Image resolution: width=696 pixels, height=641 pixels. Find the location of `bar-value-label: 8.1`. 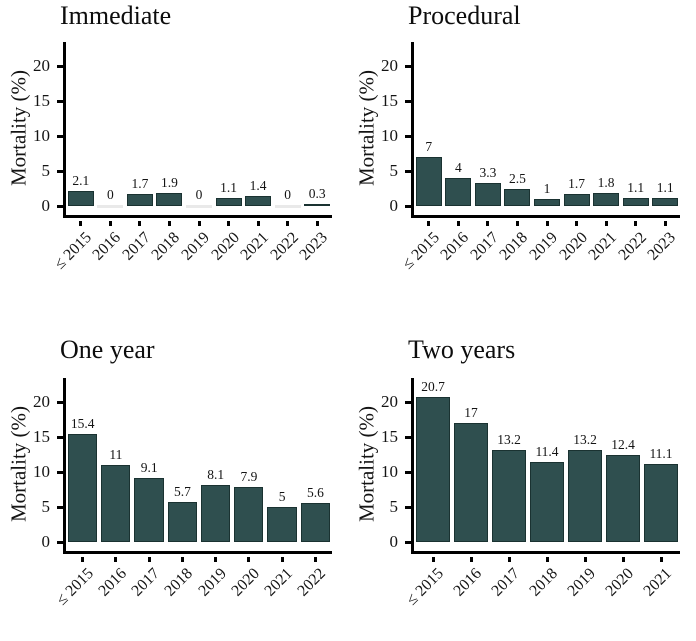

bar-value-label: 8.1 is located at coordinates (216, 475).